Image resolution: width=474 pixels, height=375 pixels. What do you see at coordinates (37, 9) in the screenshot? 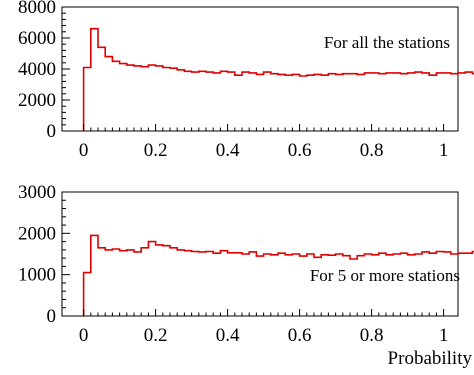
I see `top-y-tick-label: 8000` at bounding box center [37, 9].